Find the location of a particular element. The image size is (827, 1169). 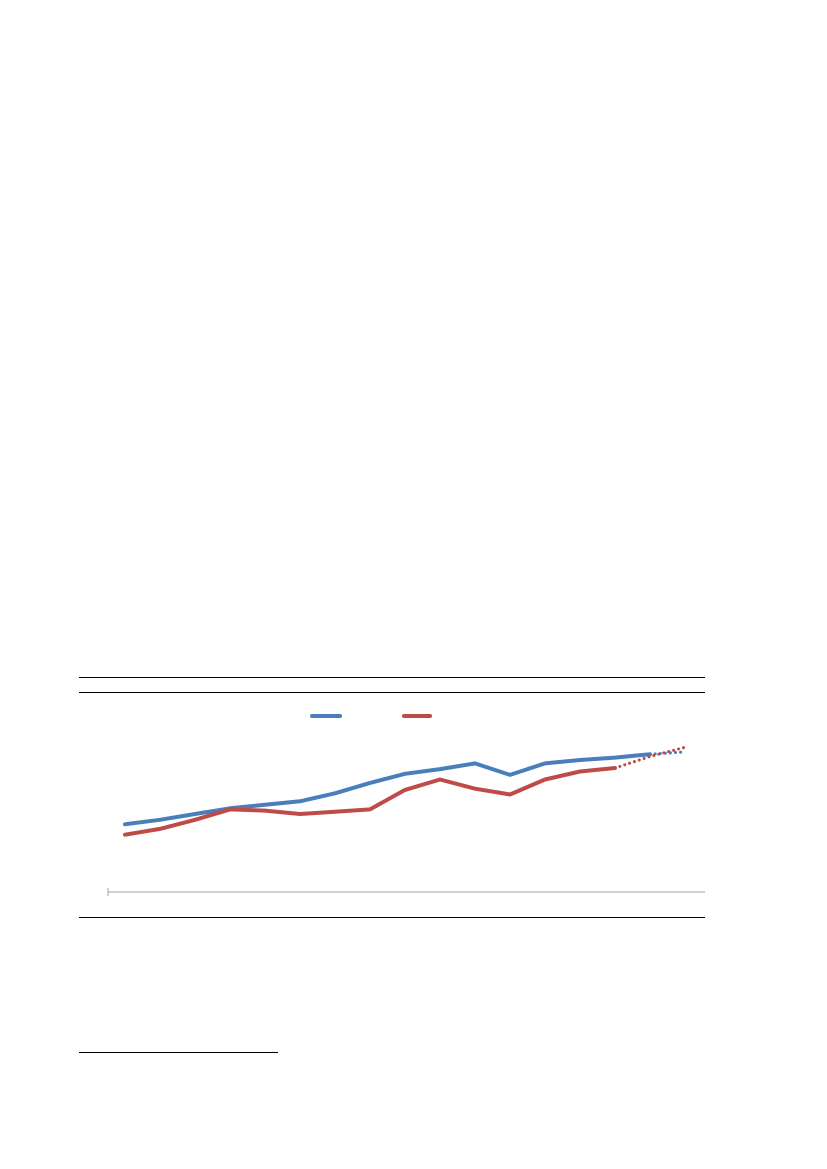

footnote-separator is located at coordinates (178, 1052).